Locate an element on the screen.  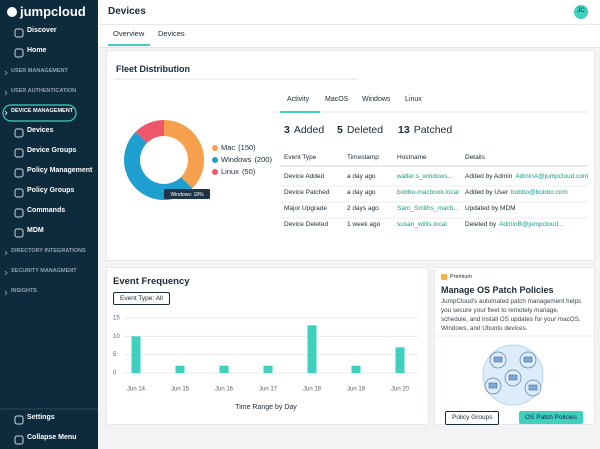
stat: 5Deleted is located at coordinates (360, 130).